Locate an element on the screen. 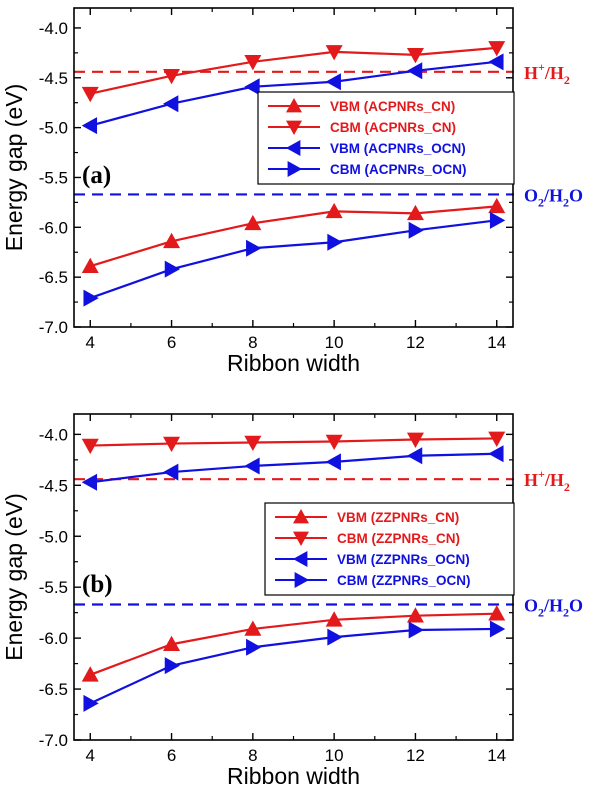 The width and height of the screenshot is (600, 786). legend-label: VBM (ZZPNRs_OCN) is located at coordinates (403, 559).